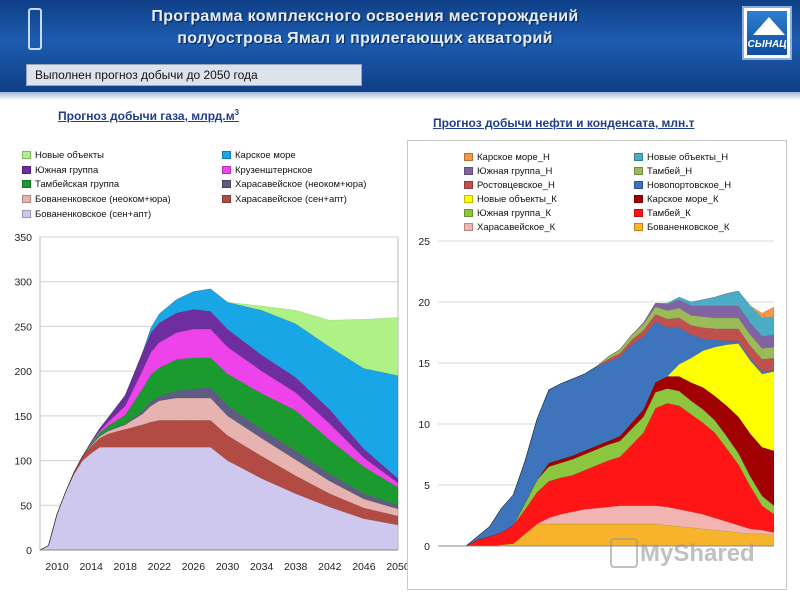 This screenshot has height=600, width=800. I want to click on legend-label: Южная группа_К, so click(514, 213).